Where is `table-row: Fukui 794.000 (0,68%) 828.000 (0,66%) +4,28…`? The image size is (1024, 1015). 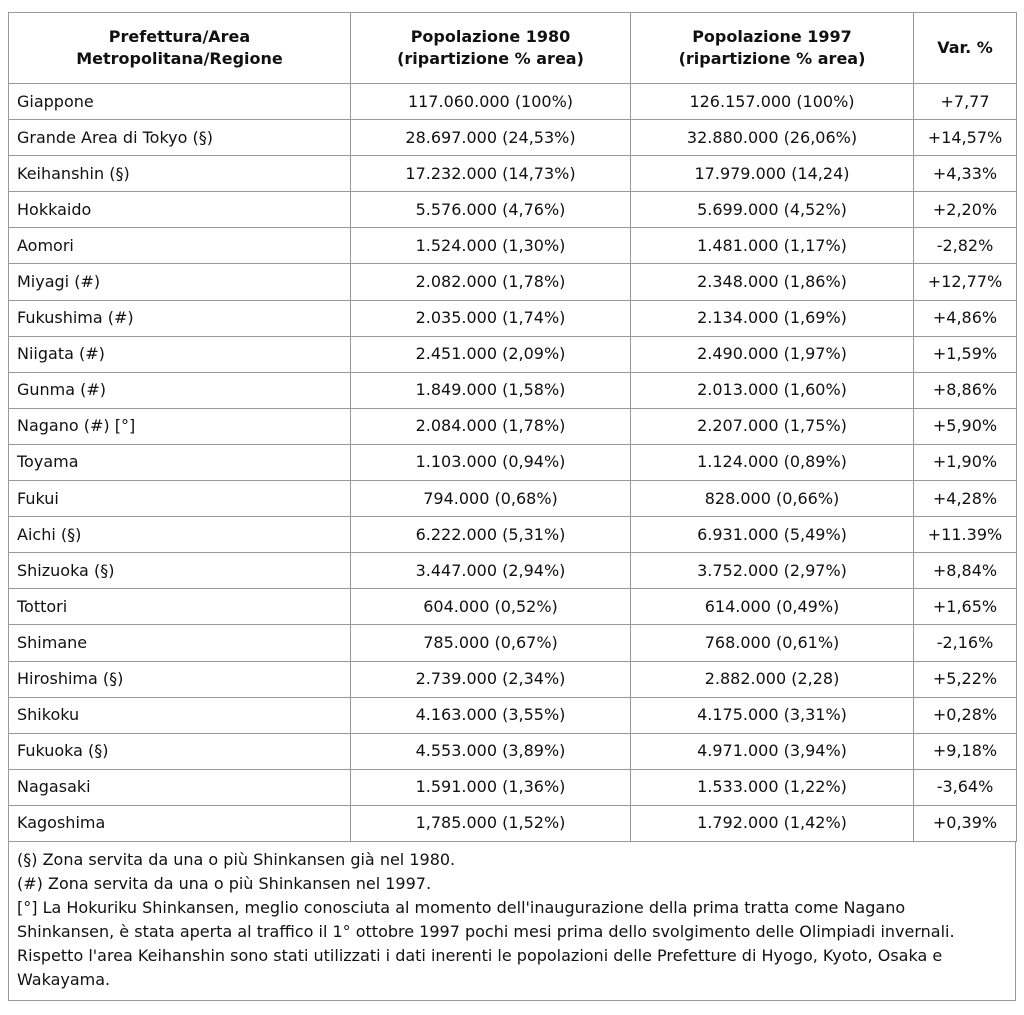
table-row: Fukui 794.000 (0,68%) 828.000 (0,66%) +4,28… is located at coordinates (512, 499).